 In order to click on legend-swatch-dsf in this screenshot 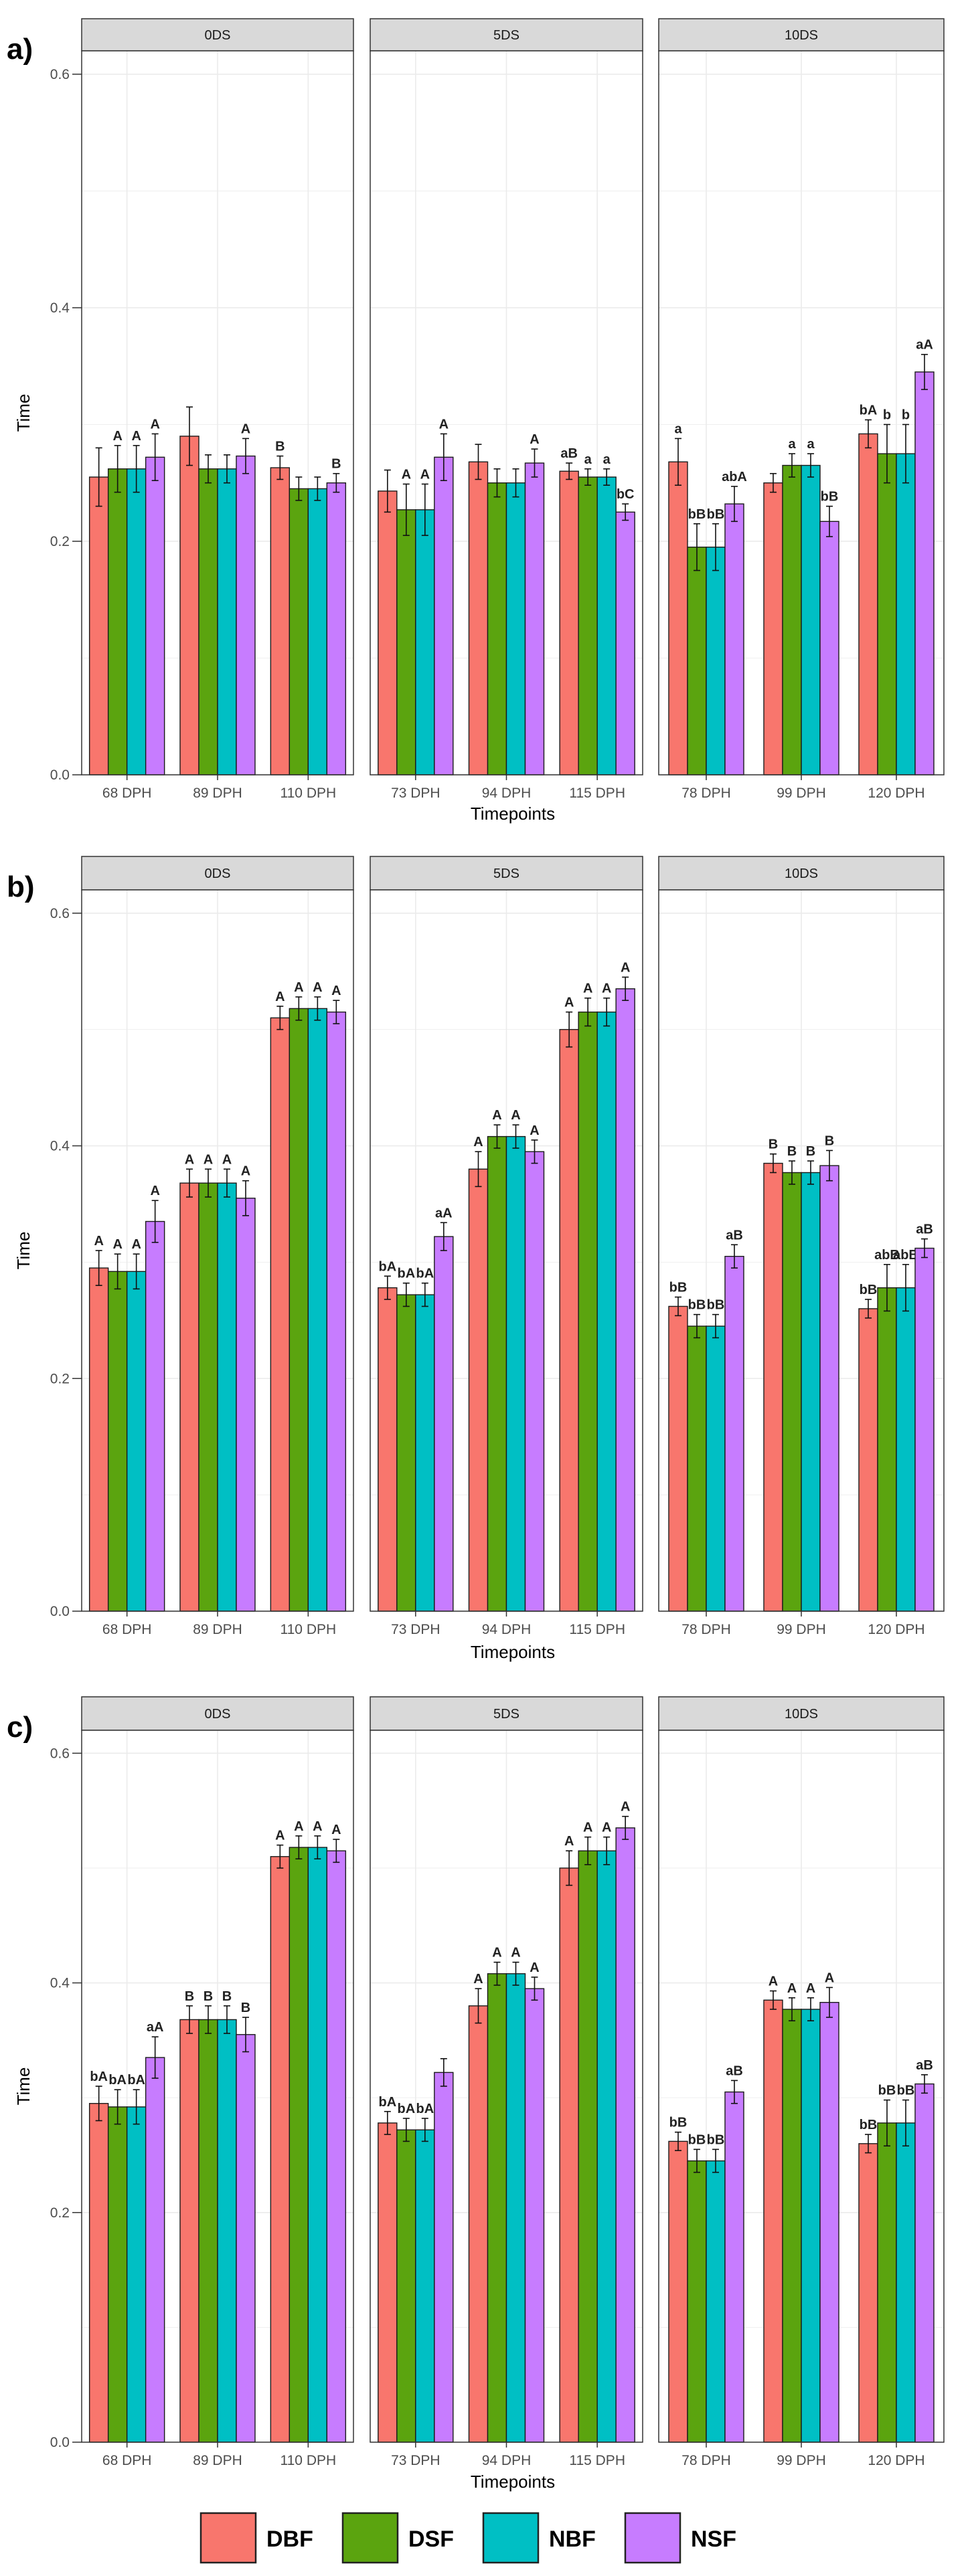, I will do `click(370, 2538)`.